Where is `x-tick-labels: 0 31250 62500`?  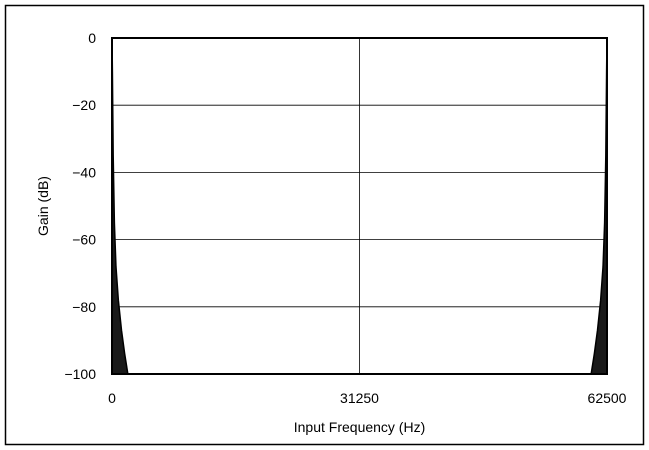
x-tick-labels: 0 31250 62500 is located at coordinates (367, 398).